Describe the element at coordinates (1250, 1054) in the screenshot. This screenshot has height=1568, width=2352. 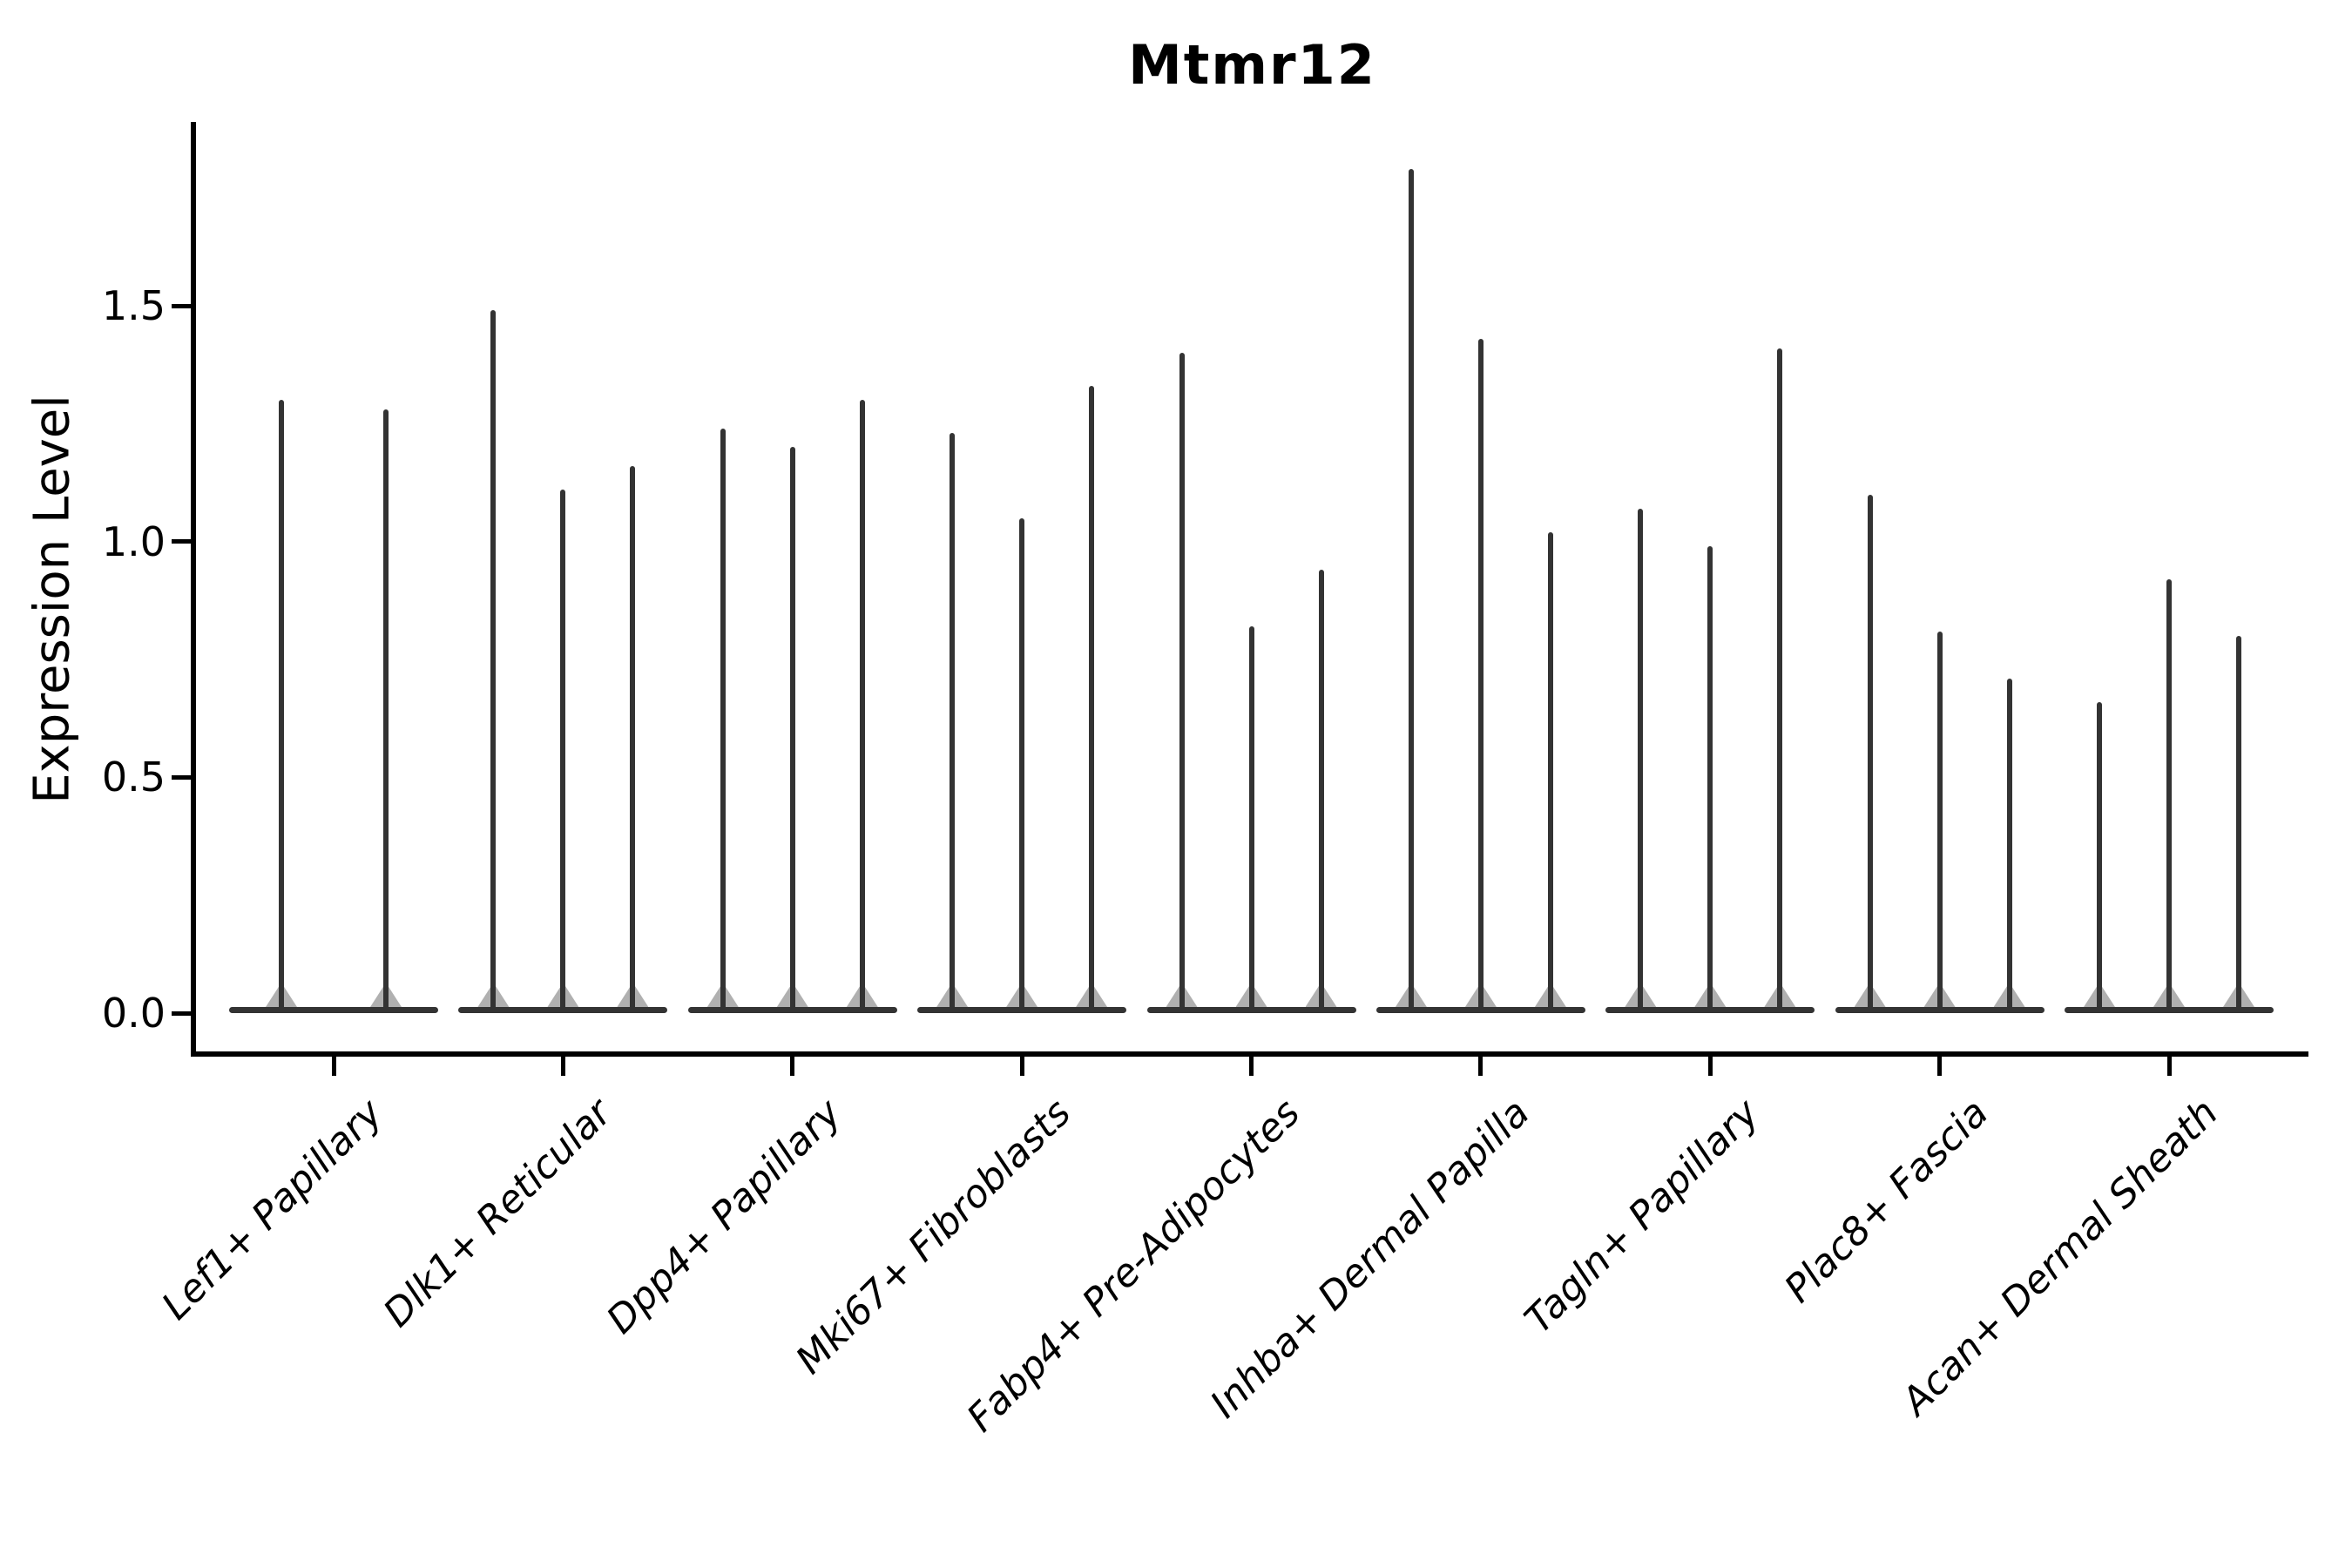
I see `x-axis-spine` at that location.